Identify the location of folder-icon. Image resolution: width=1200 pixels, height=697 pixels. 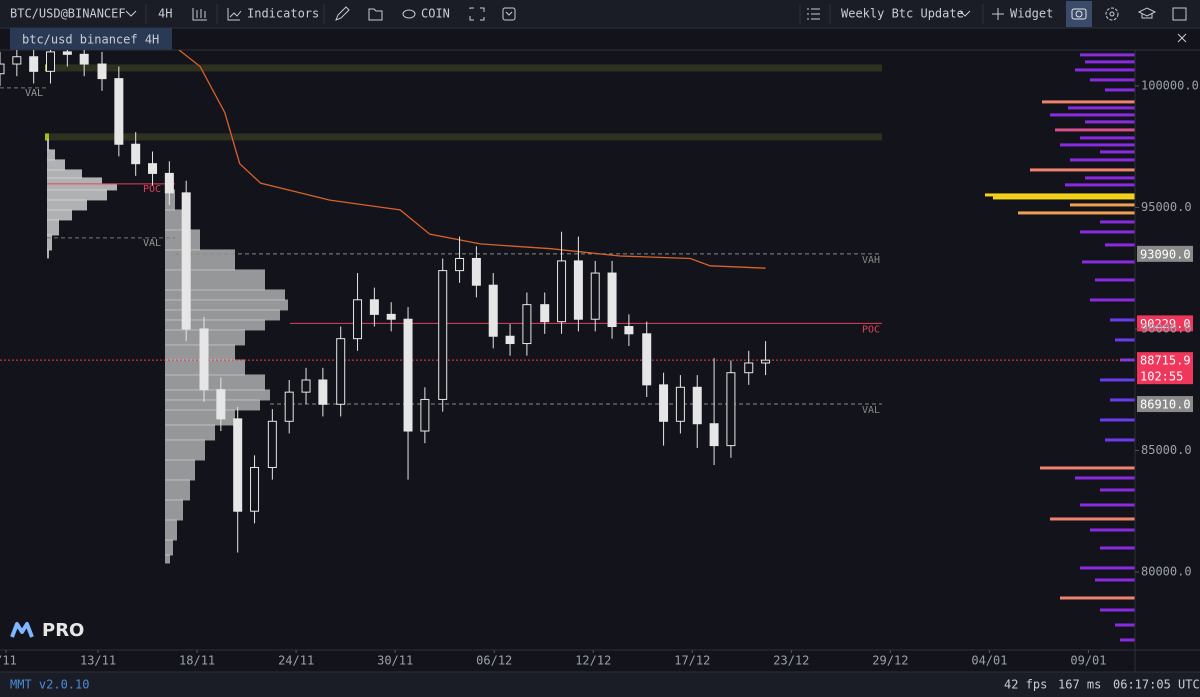
(375, 14).